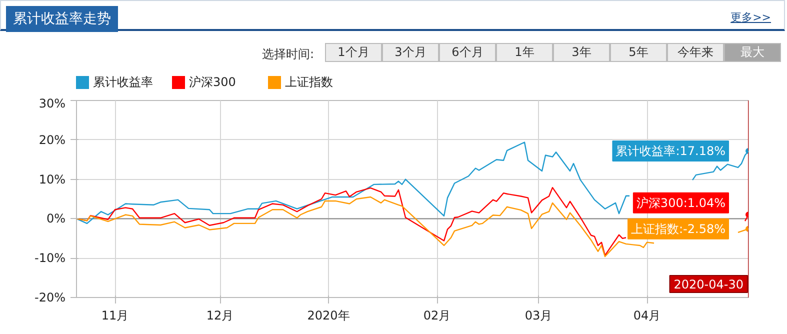 This screenshot has width=787, height=334. I want to click on text: 今年来, so click(695, 52).